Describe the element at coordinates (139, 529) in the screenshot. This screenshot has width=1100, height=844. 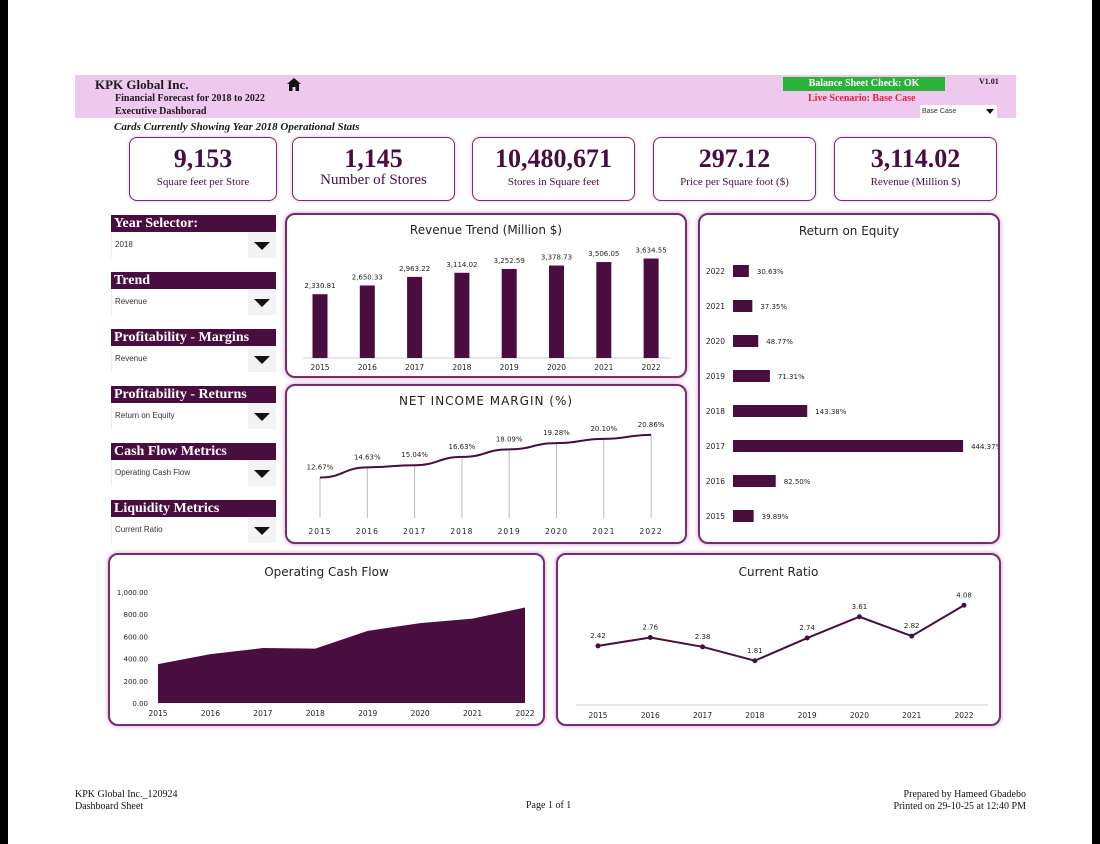
I see `dropdown-value: Current Ratio` at that location.